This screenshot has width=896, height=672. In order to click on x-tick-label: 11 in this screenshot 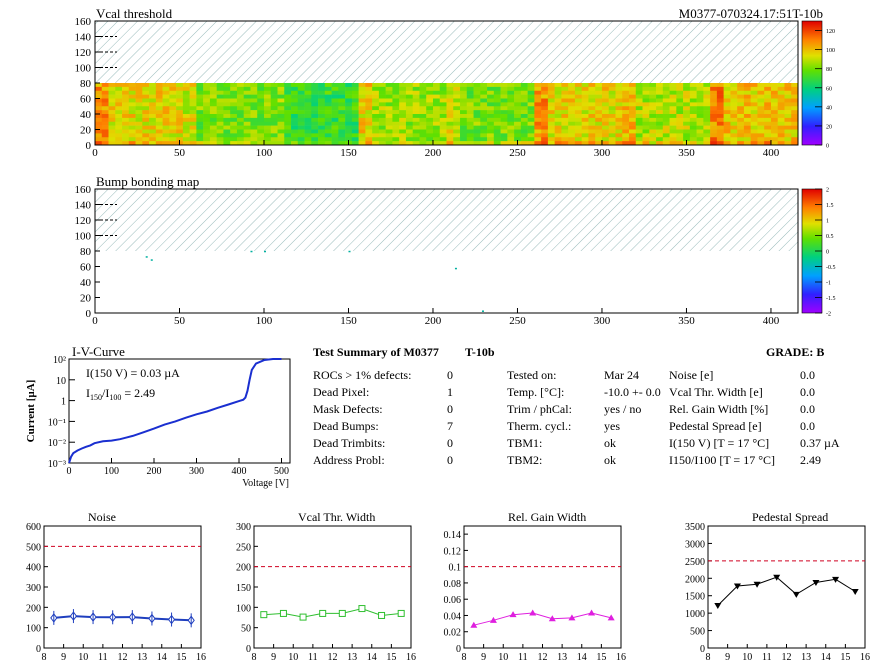, I will do `click(313, 657)`.